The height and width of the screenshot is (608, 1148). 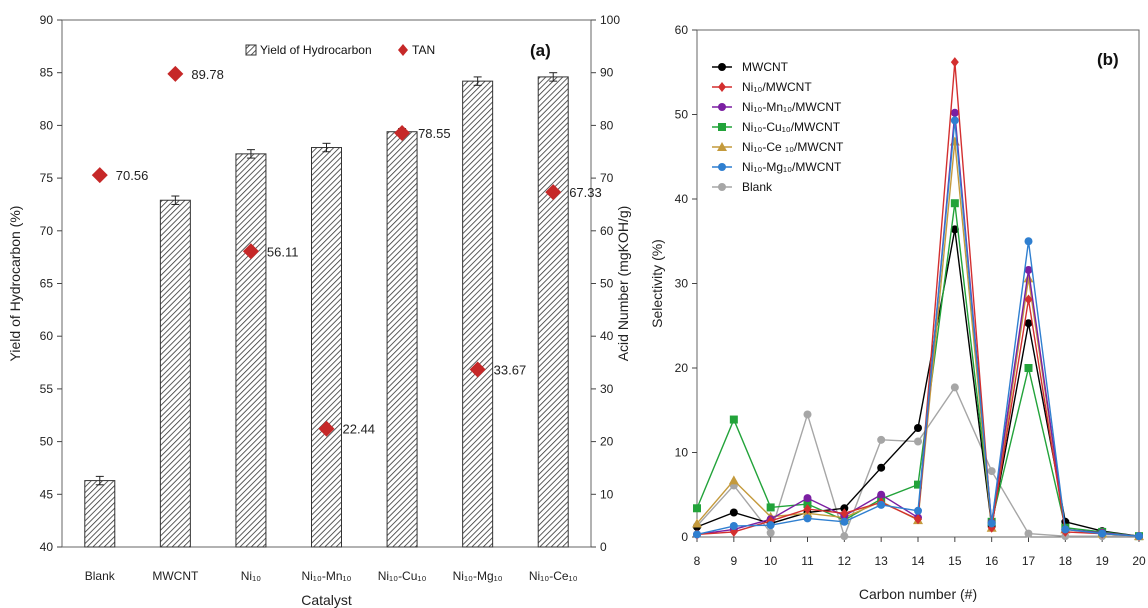 What do you see at coordinates (607, 494) in the screenshot?
I see `right-axis-tick-label: 10` at bounding box center [607, 494].